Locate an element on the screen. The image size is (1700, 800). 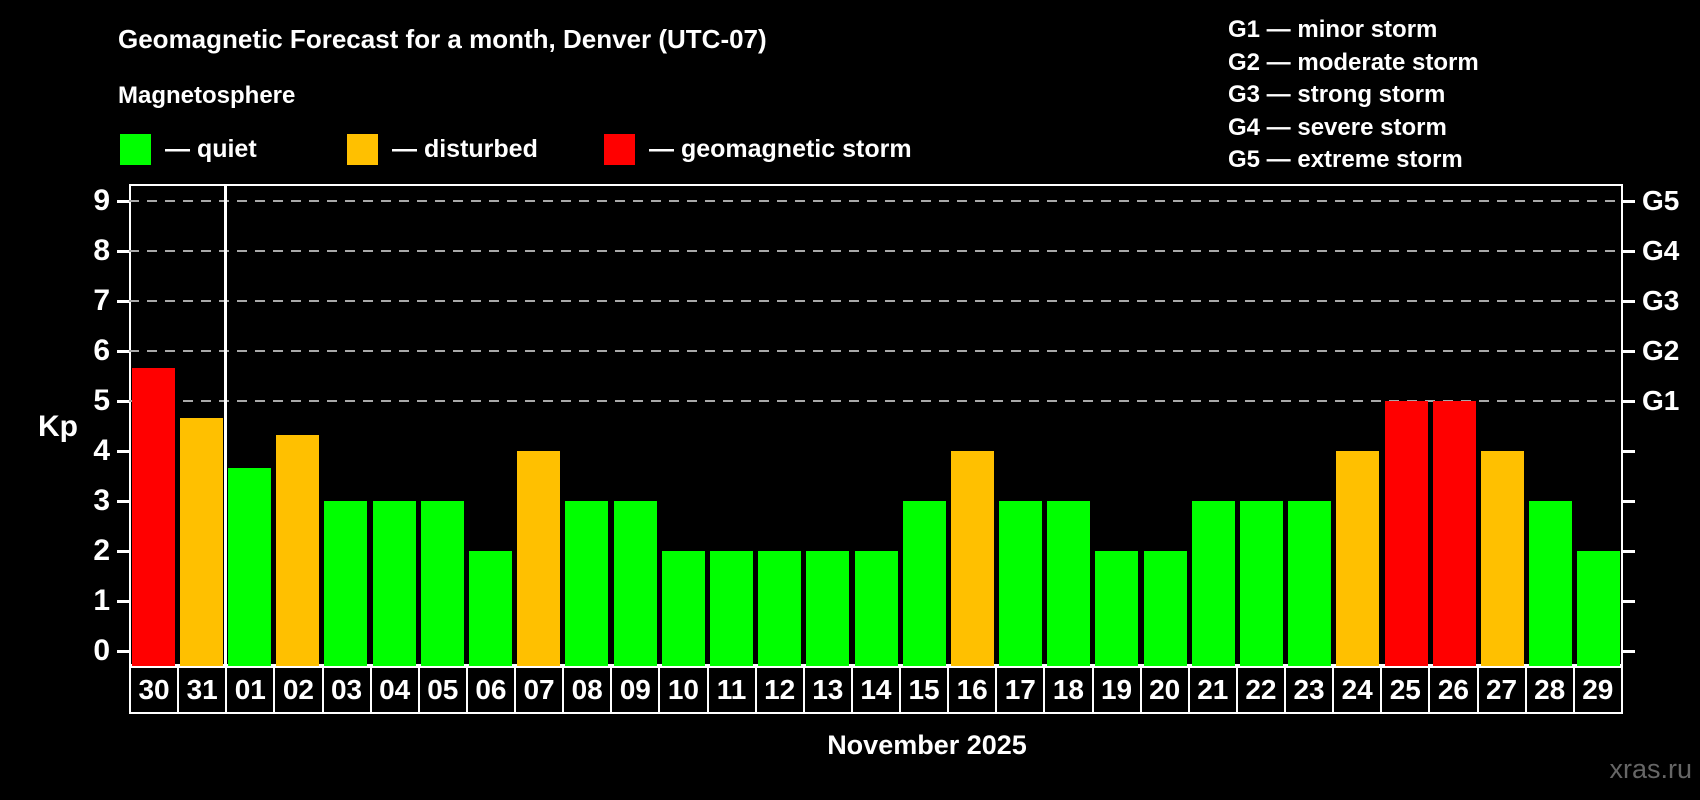
legend-swatch-quiet is located at coordinates (135, 149).